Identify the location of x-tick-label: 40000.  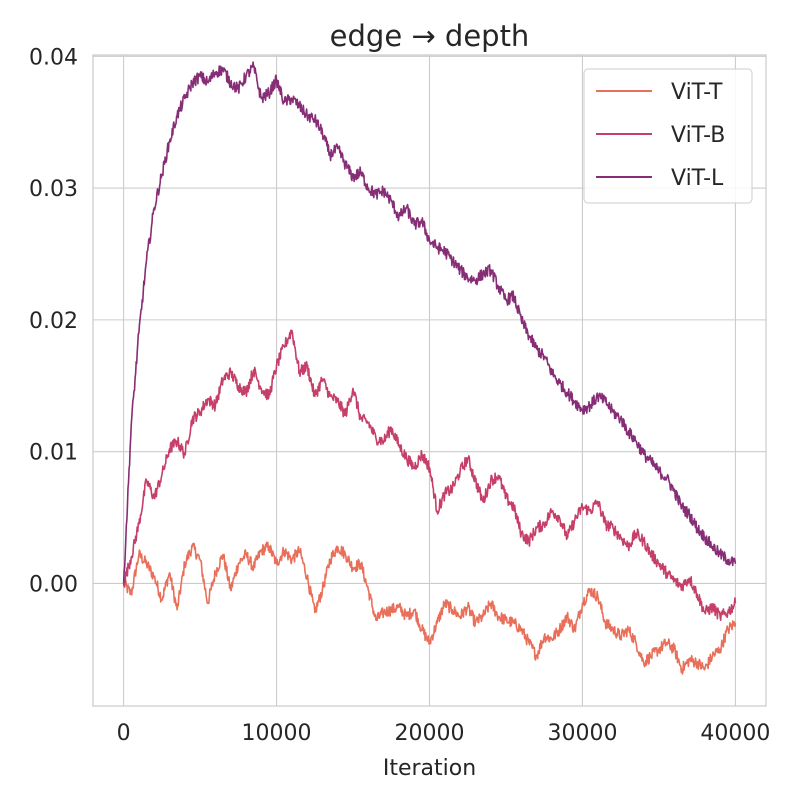
(735, 733).